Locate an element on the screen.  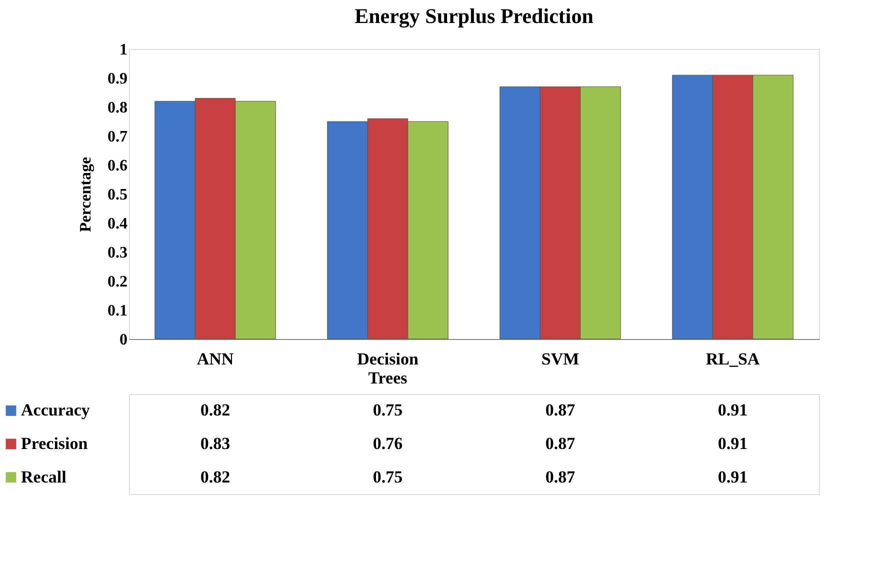
x-tick-label: RL_SA is located at coordinates (733, 359).